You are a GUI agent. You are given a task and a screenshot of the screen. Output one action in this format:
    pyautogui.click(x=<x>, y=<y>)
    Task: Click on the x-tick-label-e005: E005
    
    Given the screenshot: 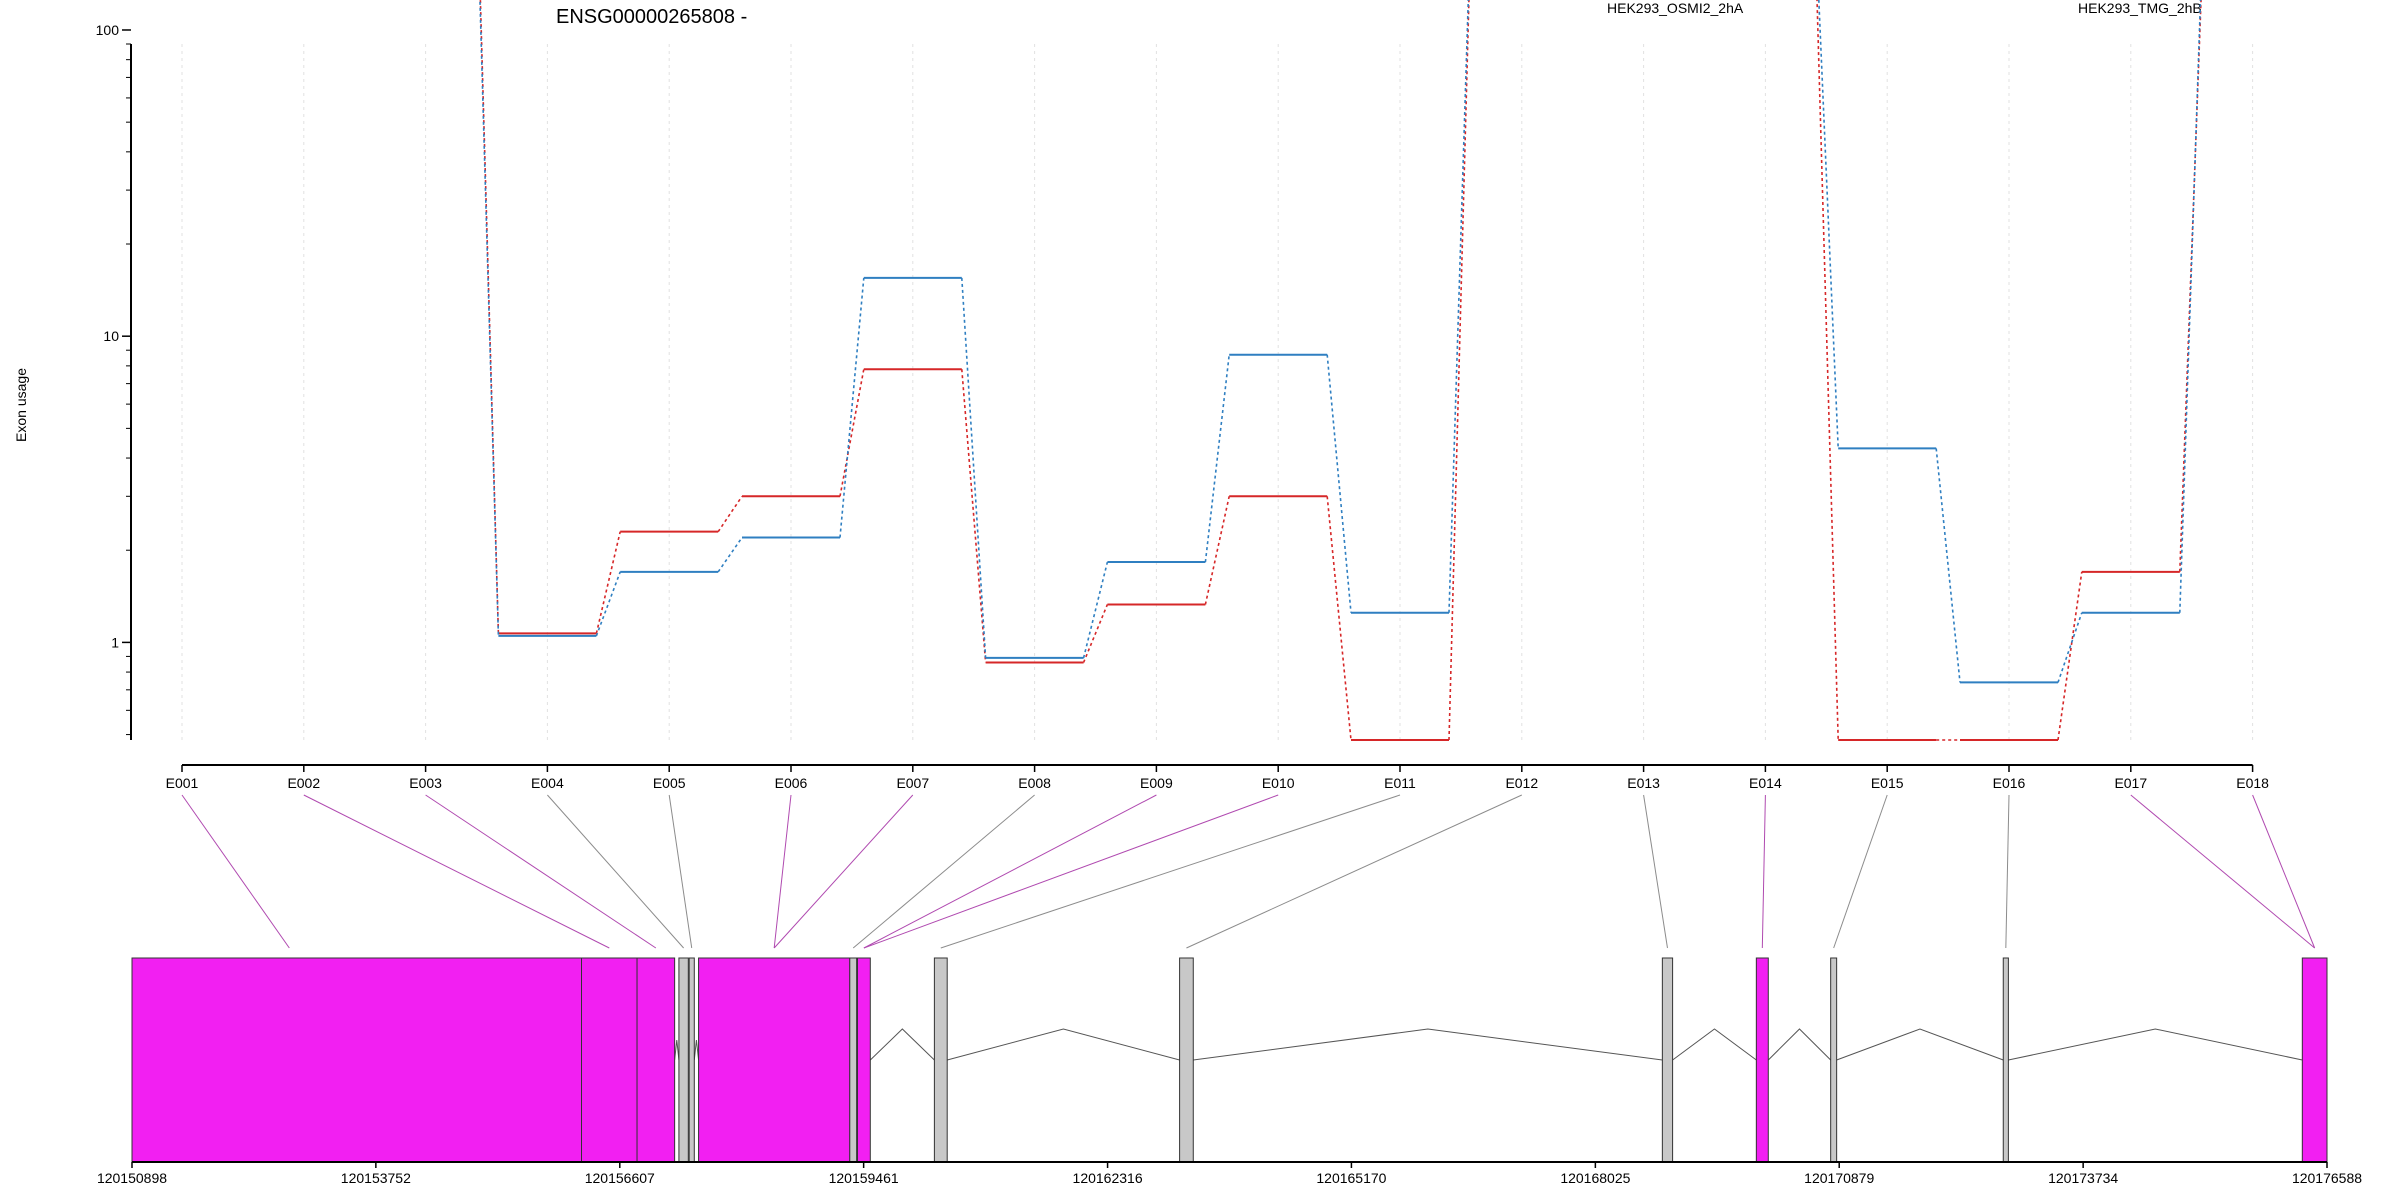 What is the action you would take?
    pyautogui.click(x=669, y=783)
    